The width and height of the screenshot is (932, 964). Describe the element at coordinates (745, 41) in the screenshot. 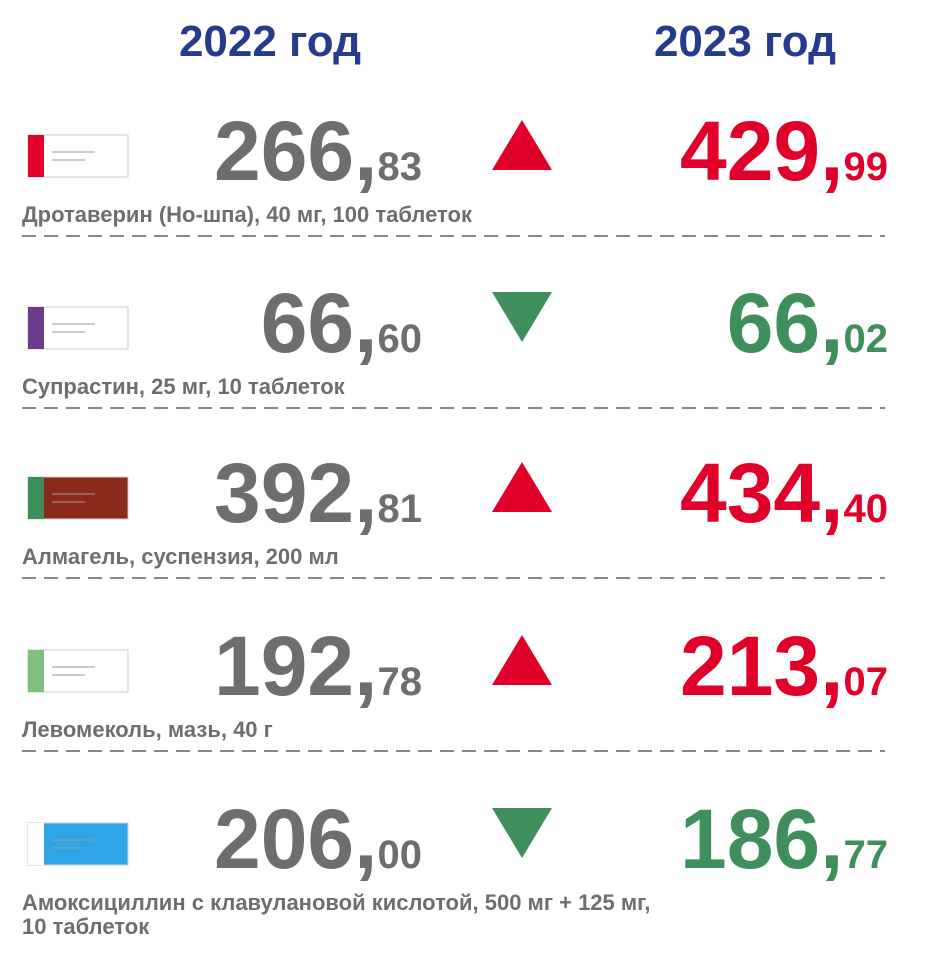

I see `year-header: 2023 год` at that location.